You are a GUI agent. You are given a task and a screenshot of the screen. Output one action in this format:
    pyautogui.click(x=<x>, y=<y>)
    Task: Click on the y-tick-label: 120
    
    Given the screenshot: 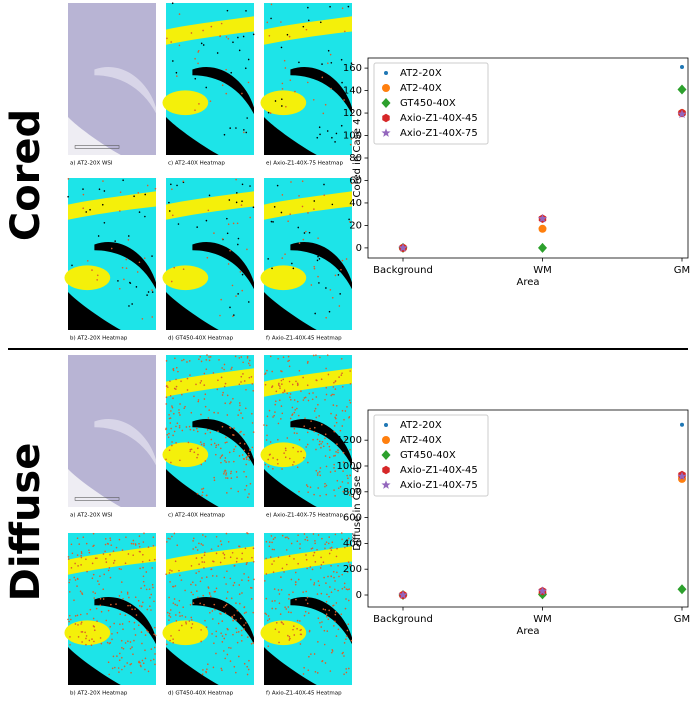 What is the action you would take?
    pyautogui.click(x=352, y=113)
    